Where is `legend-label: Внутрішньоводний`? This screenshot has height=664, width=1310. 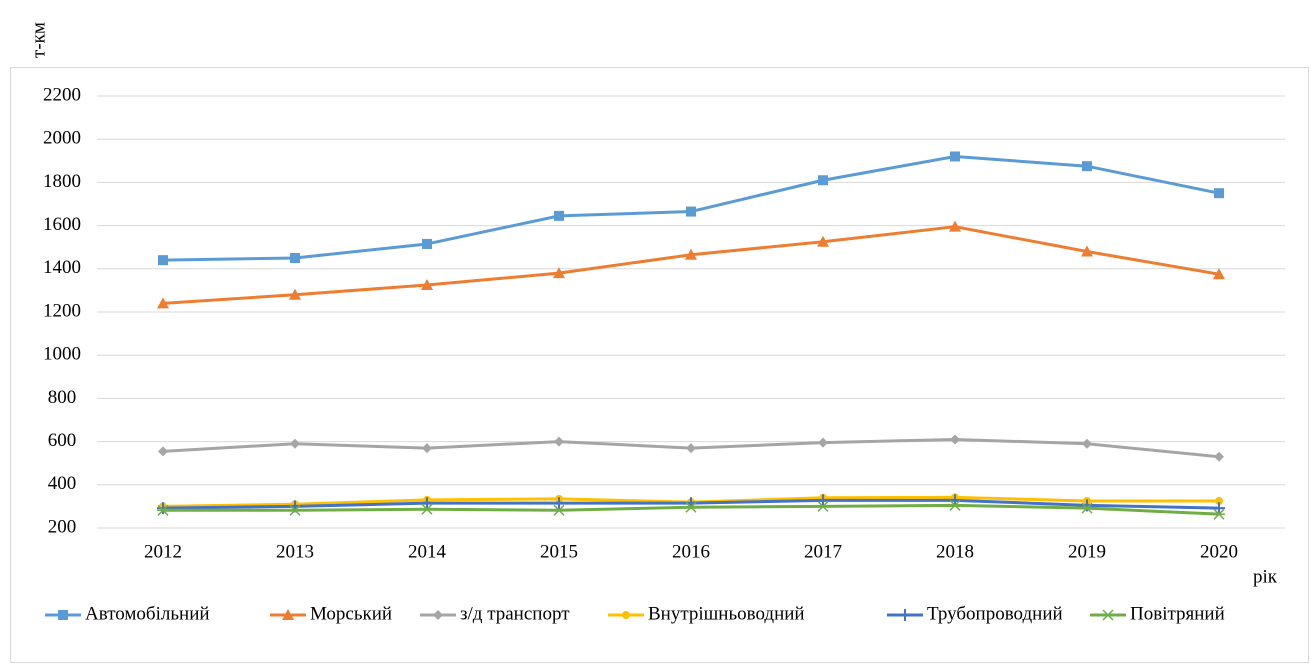 legend-label: Внутрішньоводний is located at coordinates (726, 613).